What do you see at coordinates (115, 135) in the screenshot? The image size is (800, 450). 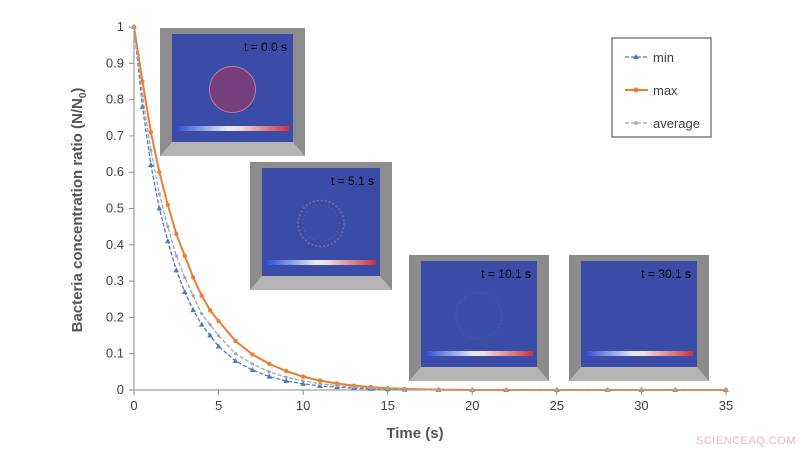 I see `y-tick-label: 0.7` at bounding box center [115, 135].